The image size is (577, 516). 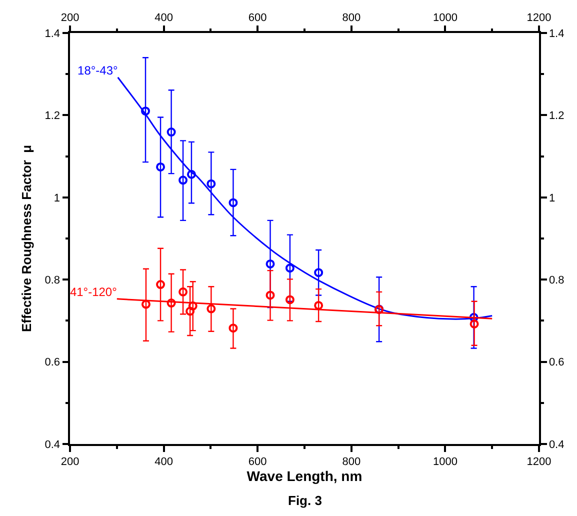 I want to click on y-tick-label: 1.4, so click(x=52, y=34).